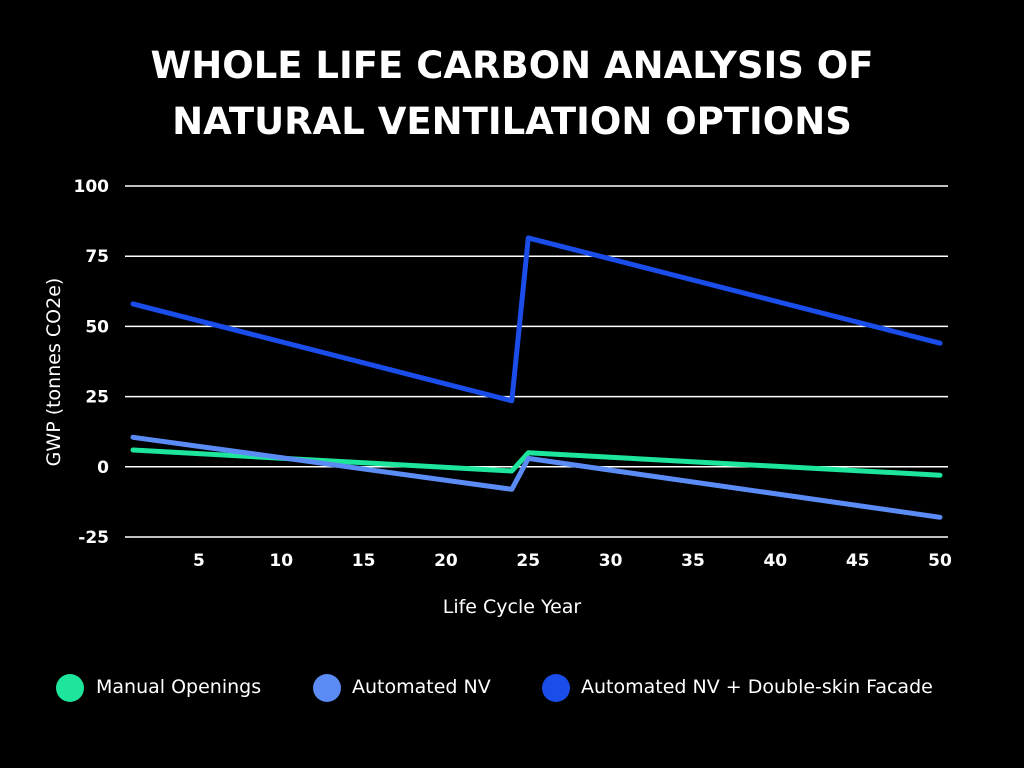  What do you see at coordinates (199, 561) in the screenshot?
I see `x-tick-label: 5` at bounding box center [199, 561].